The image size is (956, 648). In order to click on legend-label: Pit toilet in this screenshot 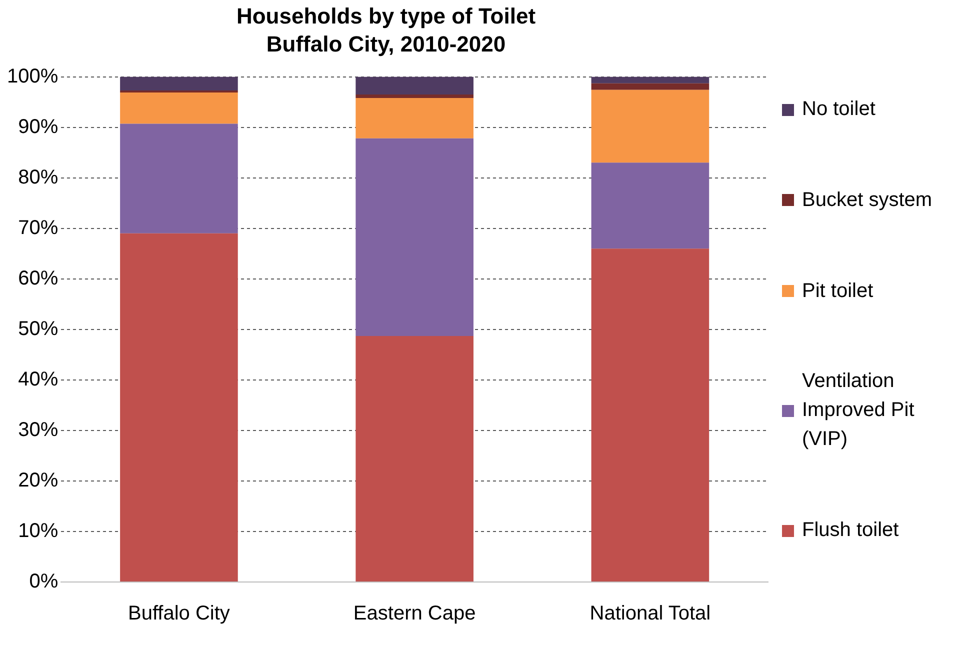, I will do `click(838, 291)`.